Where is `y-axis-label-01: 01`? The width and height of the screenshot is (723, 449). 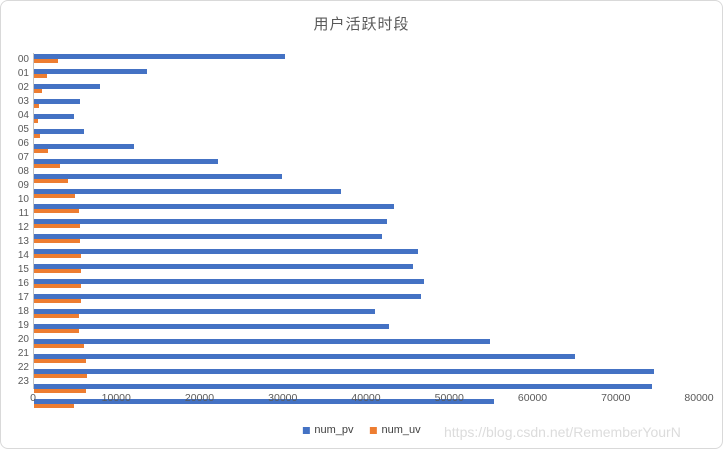
y-axis-label-01: 01 is located at coordinates (23, 73).